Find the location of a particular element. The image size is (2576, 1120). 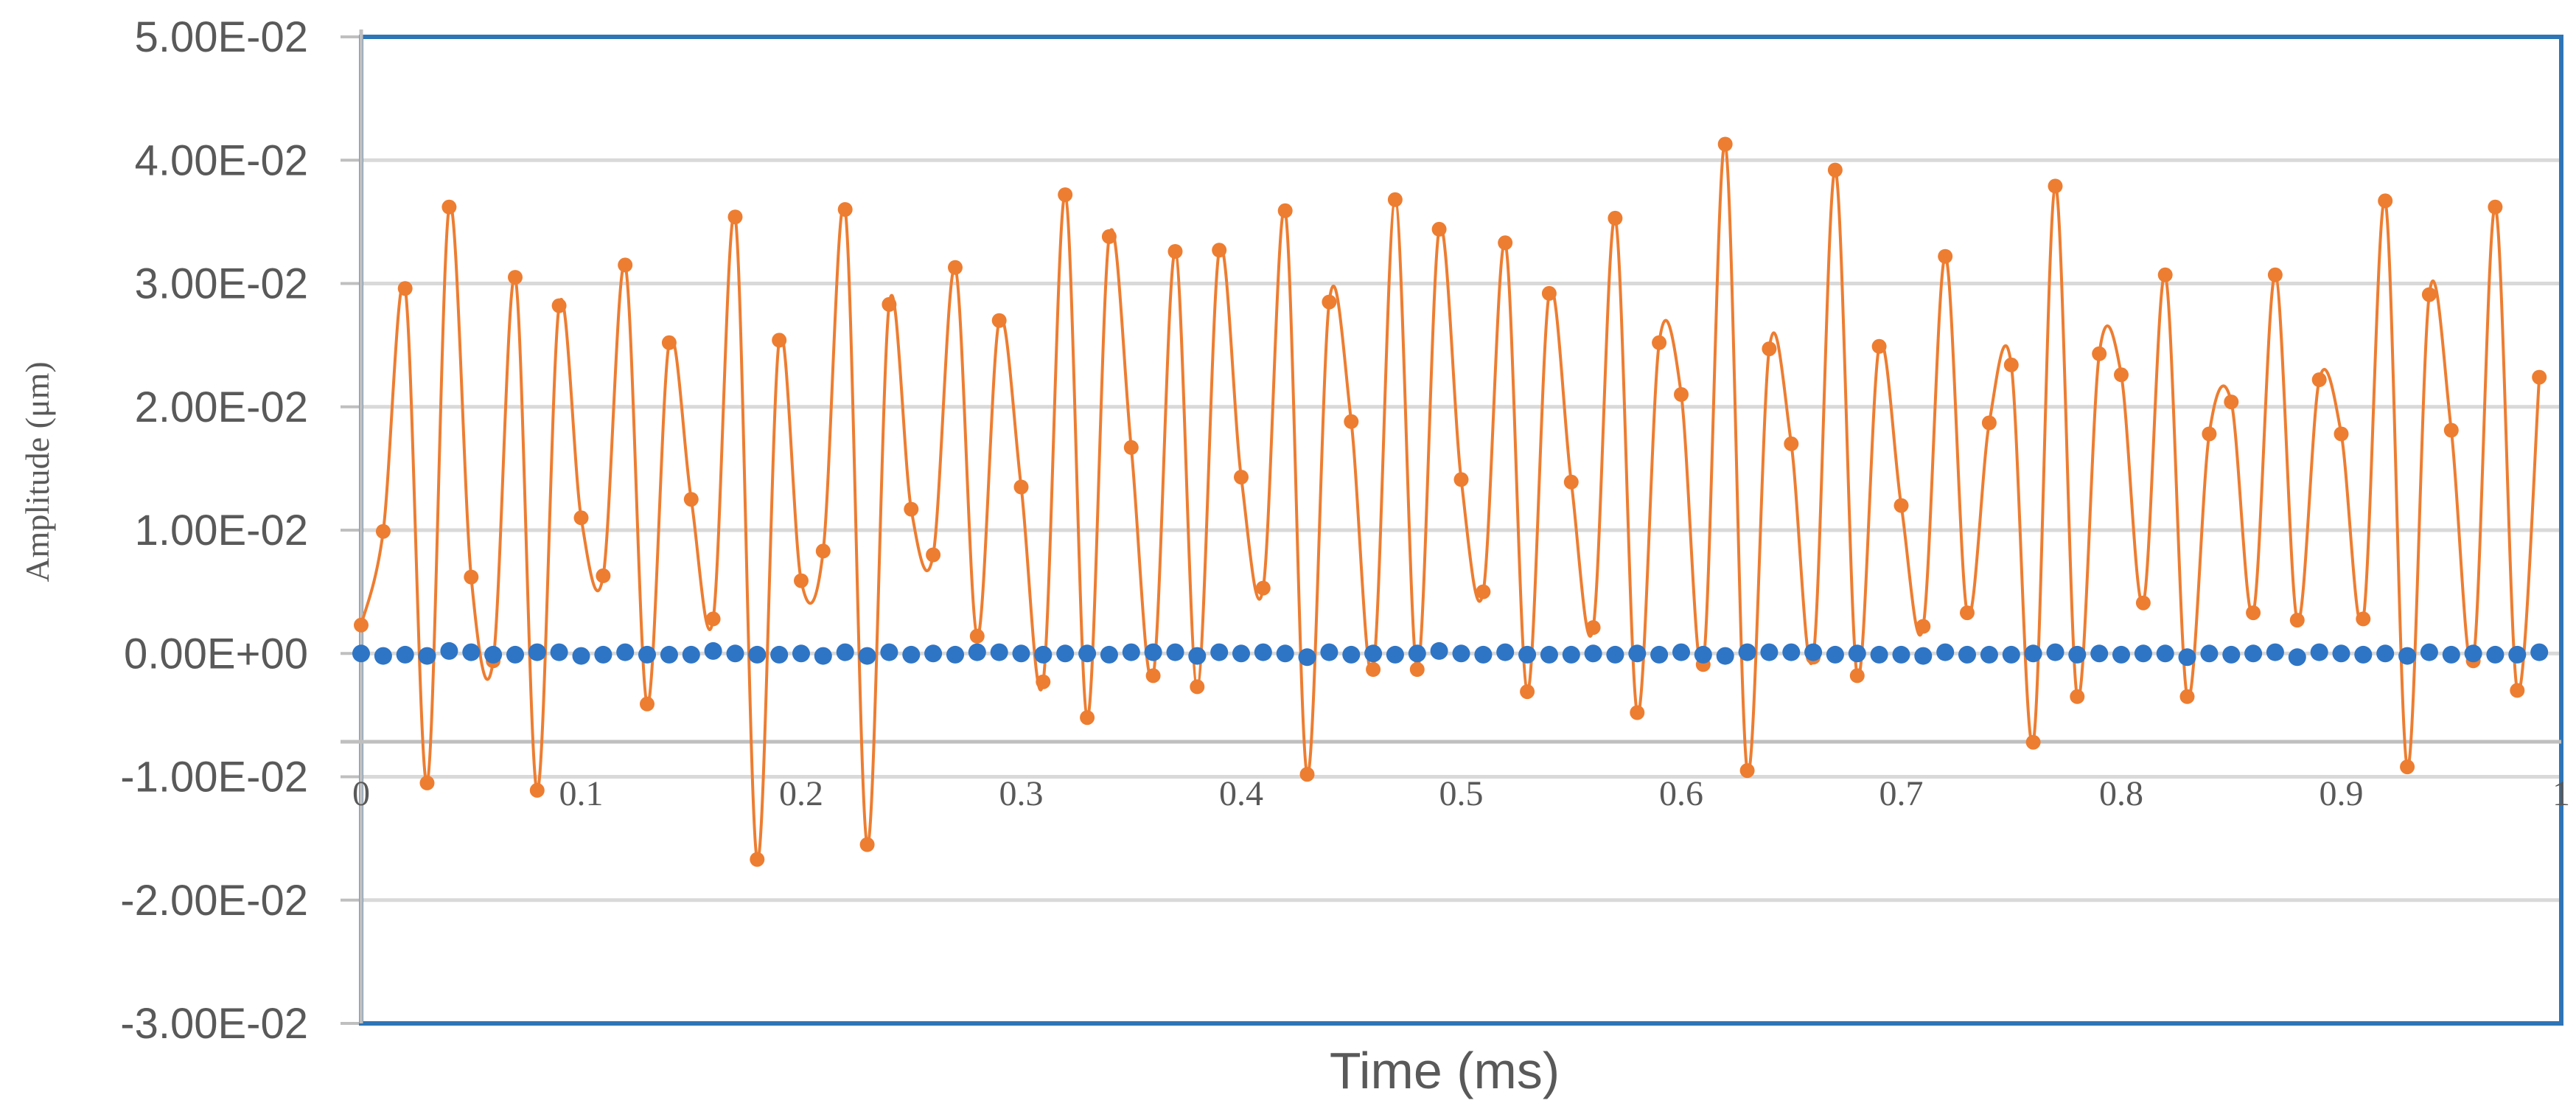

x-tick-label: 0.2 is located at coordinates (801, 794).